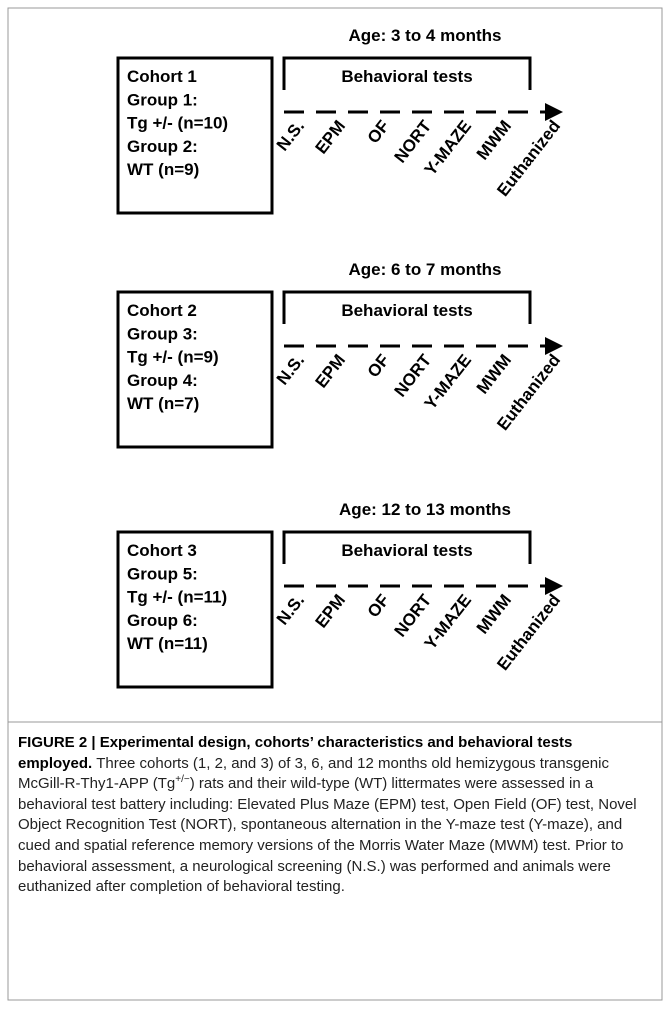 Image resolution: width=671 pixels, height=1009 pixels. I want to click on cohort-line: Group 3:, so click(162, 333).